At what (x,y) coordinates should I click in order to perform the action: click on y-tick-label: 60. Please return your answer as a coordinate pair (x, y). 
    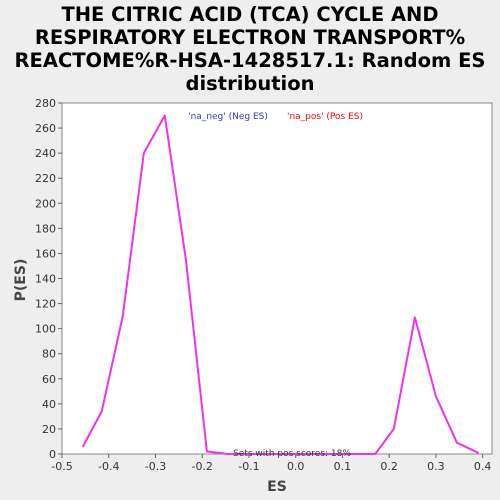
    Looking at the image, I should click on (49, 379).